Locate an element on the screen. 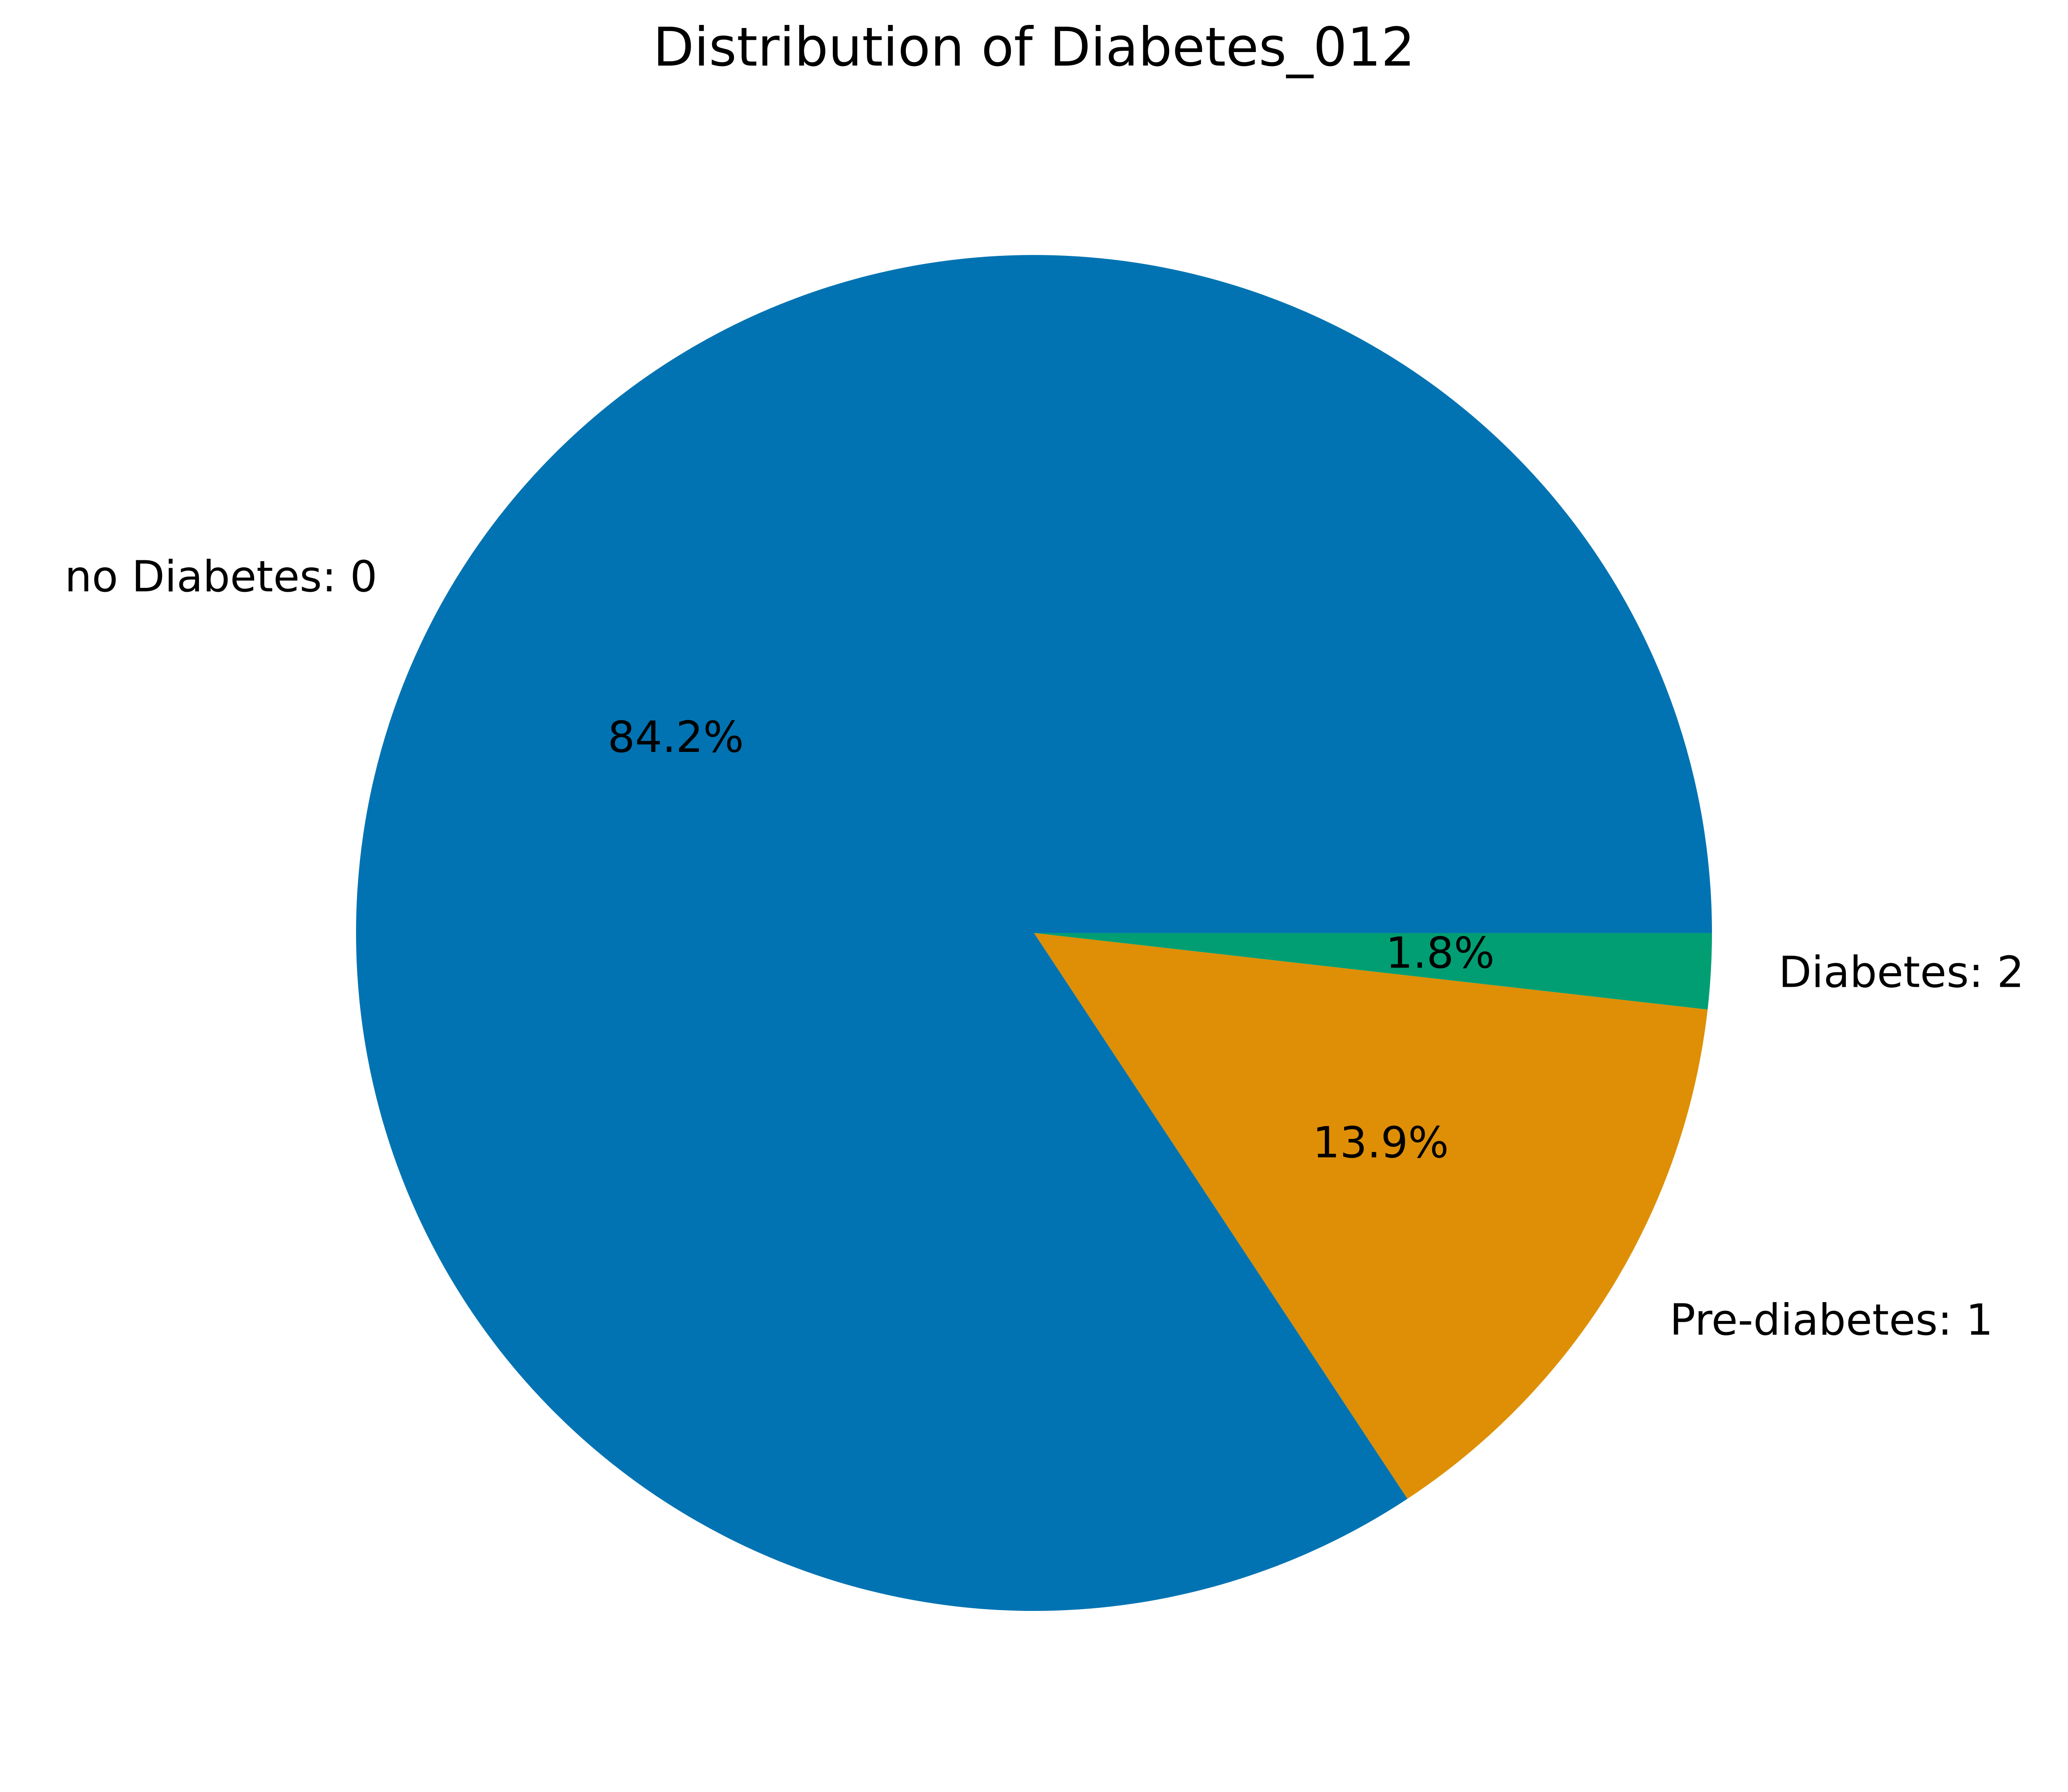 The width and height of the screenshot is (2068, 1792). slice-label-no-diabetes-0: no Diabetes: 0 is located at coordinates (221, 577).